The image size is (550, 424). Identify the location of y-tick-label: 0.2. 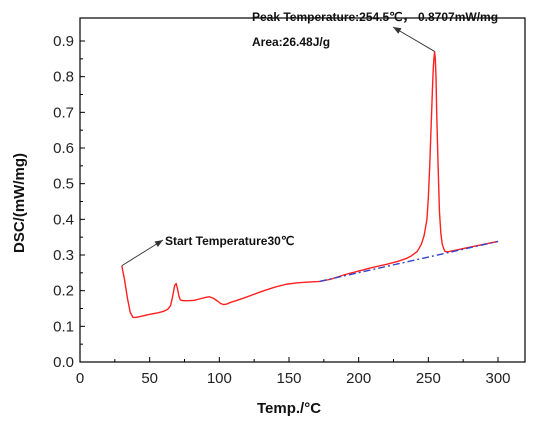
(63, 291).